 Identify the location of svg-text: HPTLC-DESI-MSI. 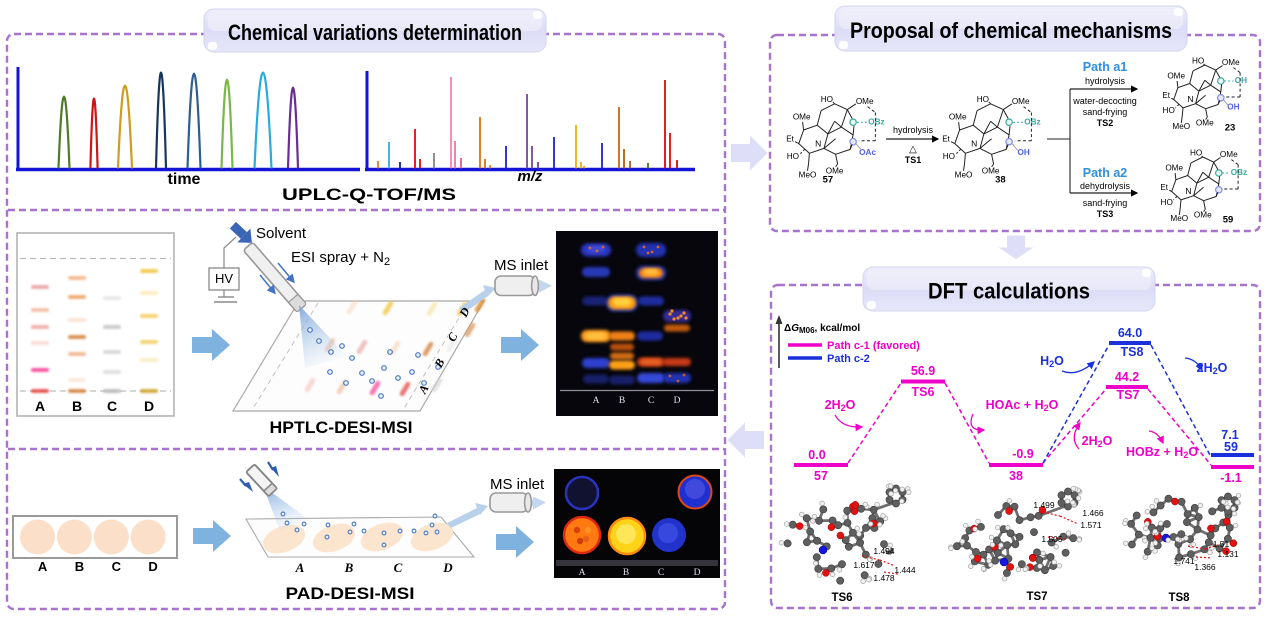
(341, 427).